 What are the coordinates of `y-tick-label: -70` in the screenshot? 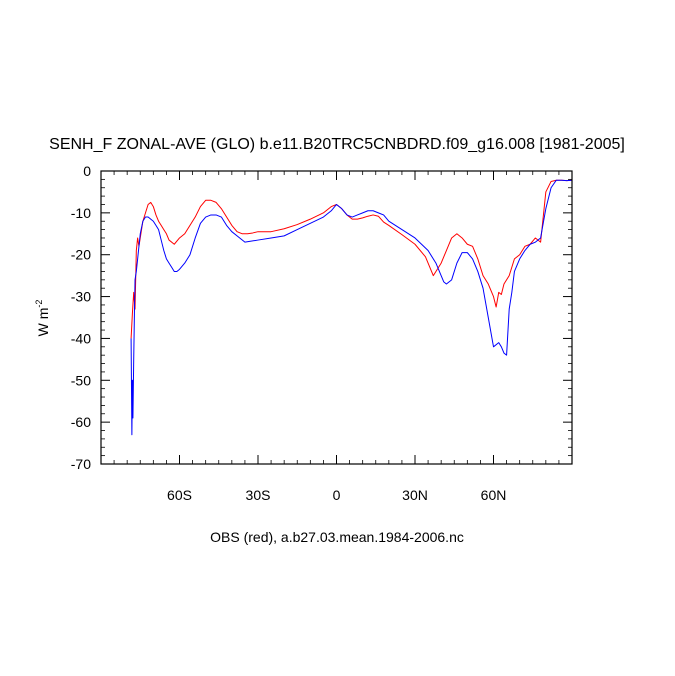 It's located at (81, 464).